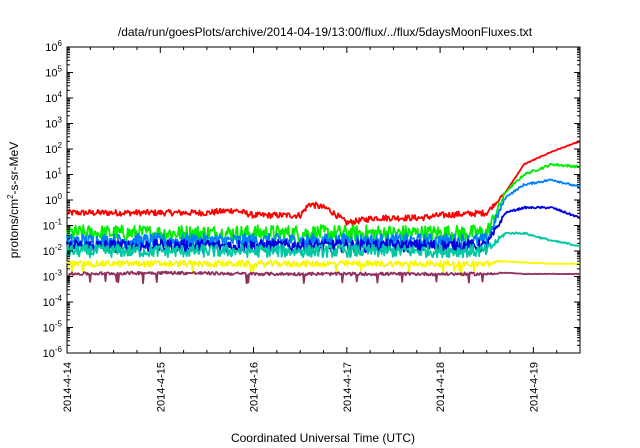 This screenshot has height=448, width=640. What do you see at coordinates (60, 120) in the screenshot?
I see `y-tick-exp: 3` at bounding box center [60, 120].